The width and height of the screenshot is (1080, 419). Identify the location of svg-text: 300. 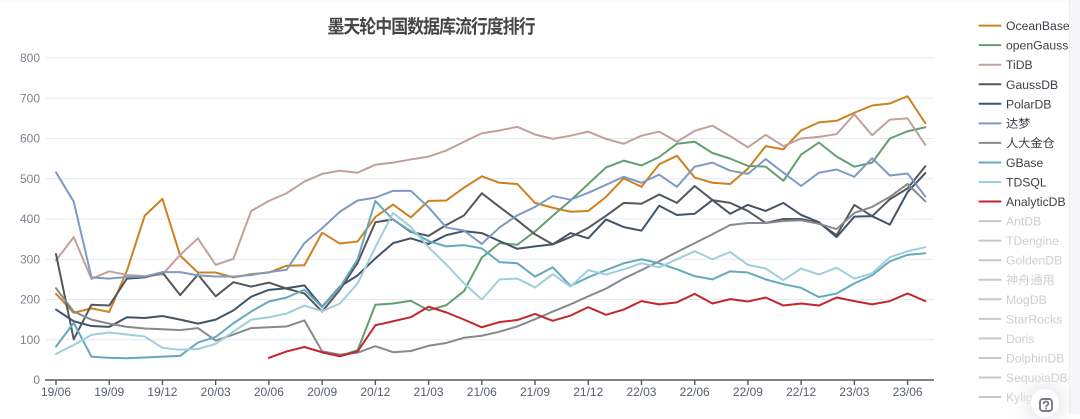
(30, 259).